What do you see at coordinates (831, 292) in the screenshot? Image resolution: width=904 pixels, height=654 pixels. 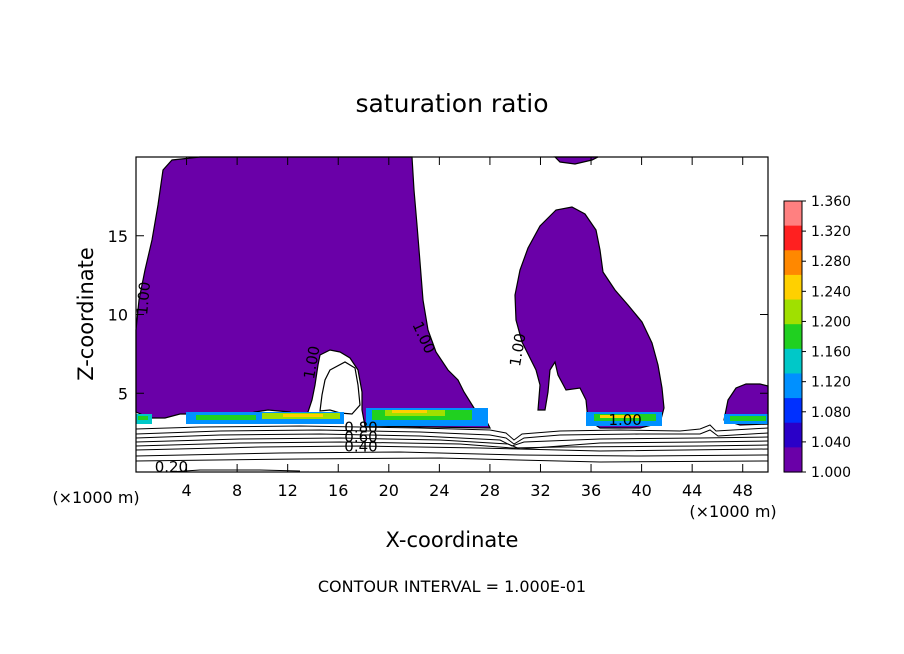 I see `colorbar-label: 1.240` at bounding box center [831, 292].